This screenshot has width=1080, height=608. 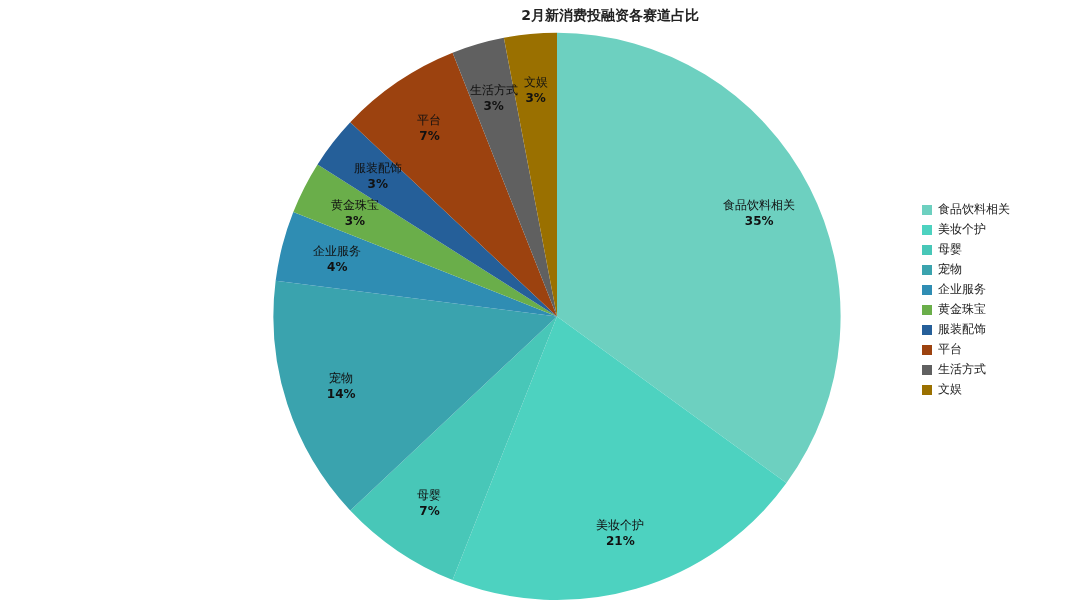 I want to click on slice-label: 美妆个护, so click(x=620, y=525).